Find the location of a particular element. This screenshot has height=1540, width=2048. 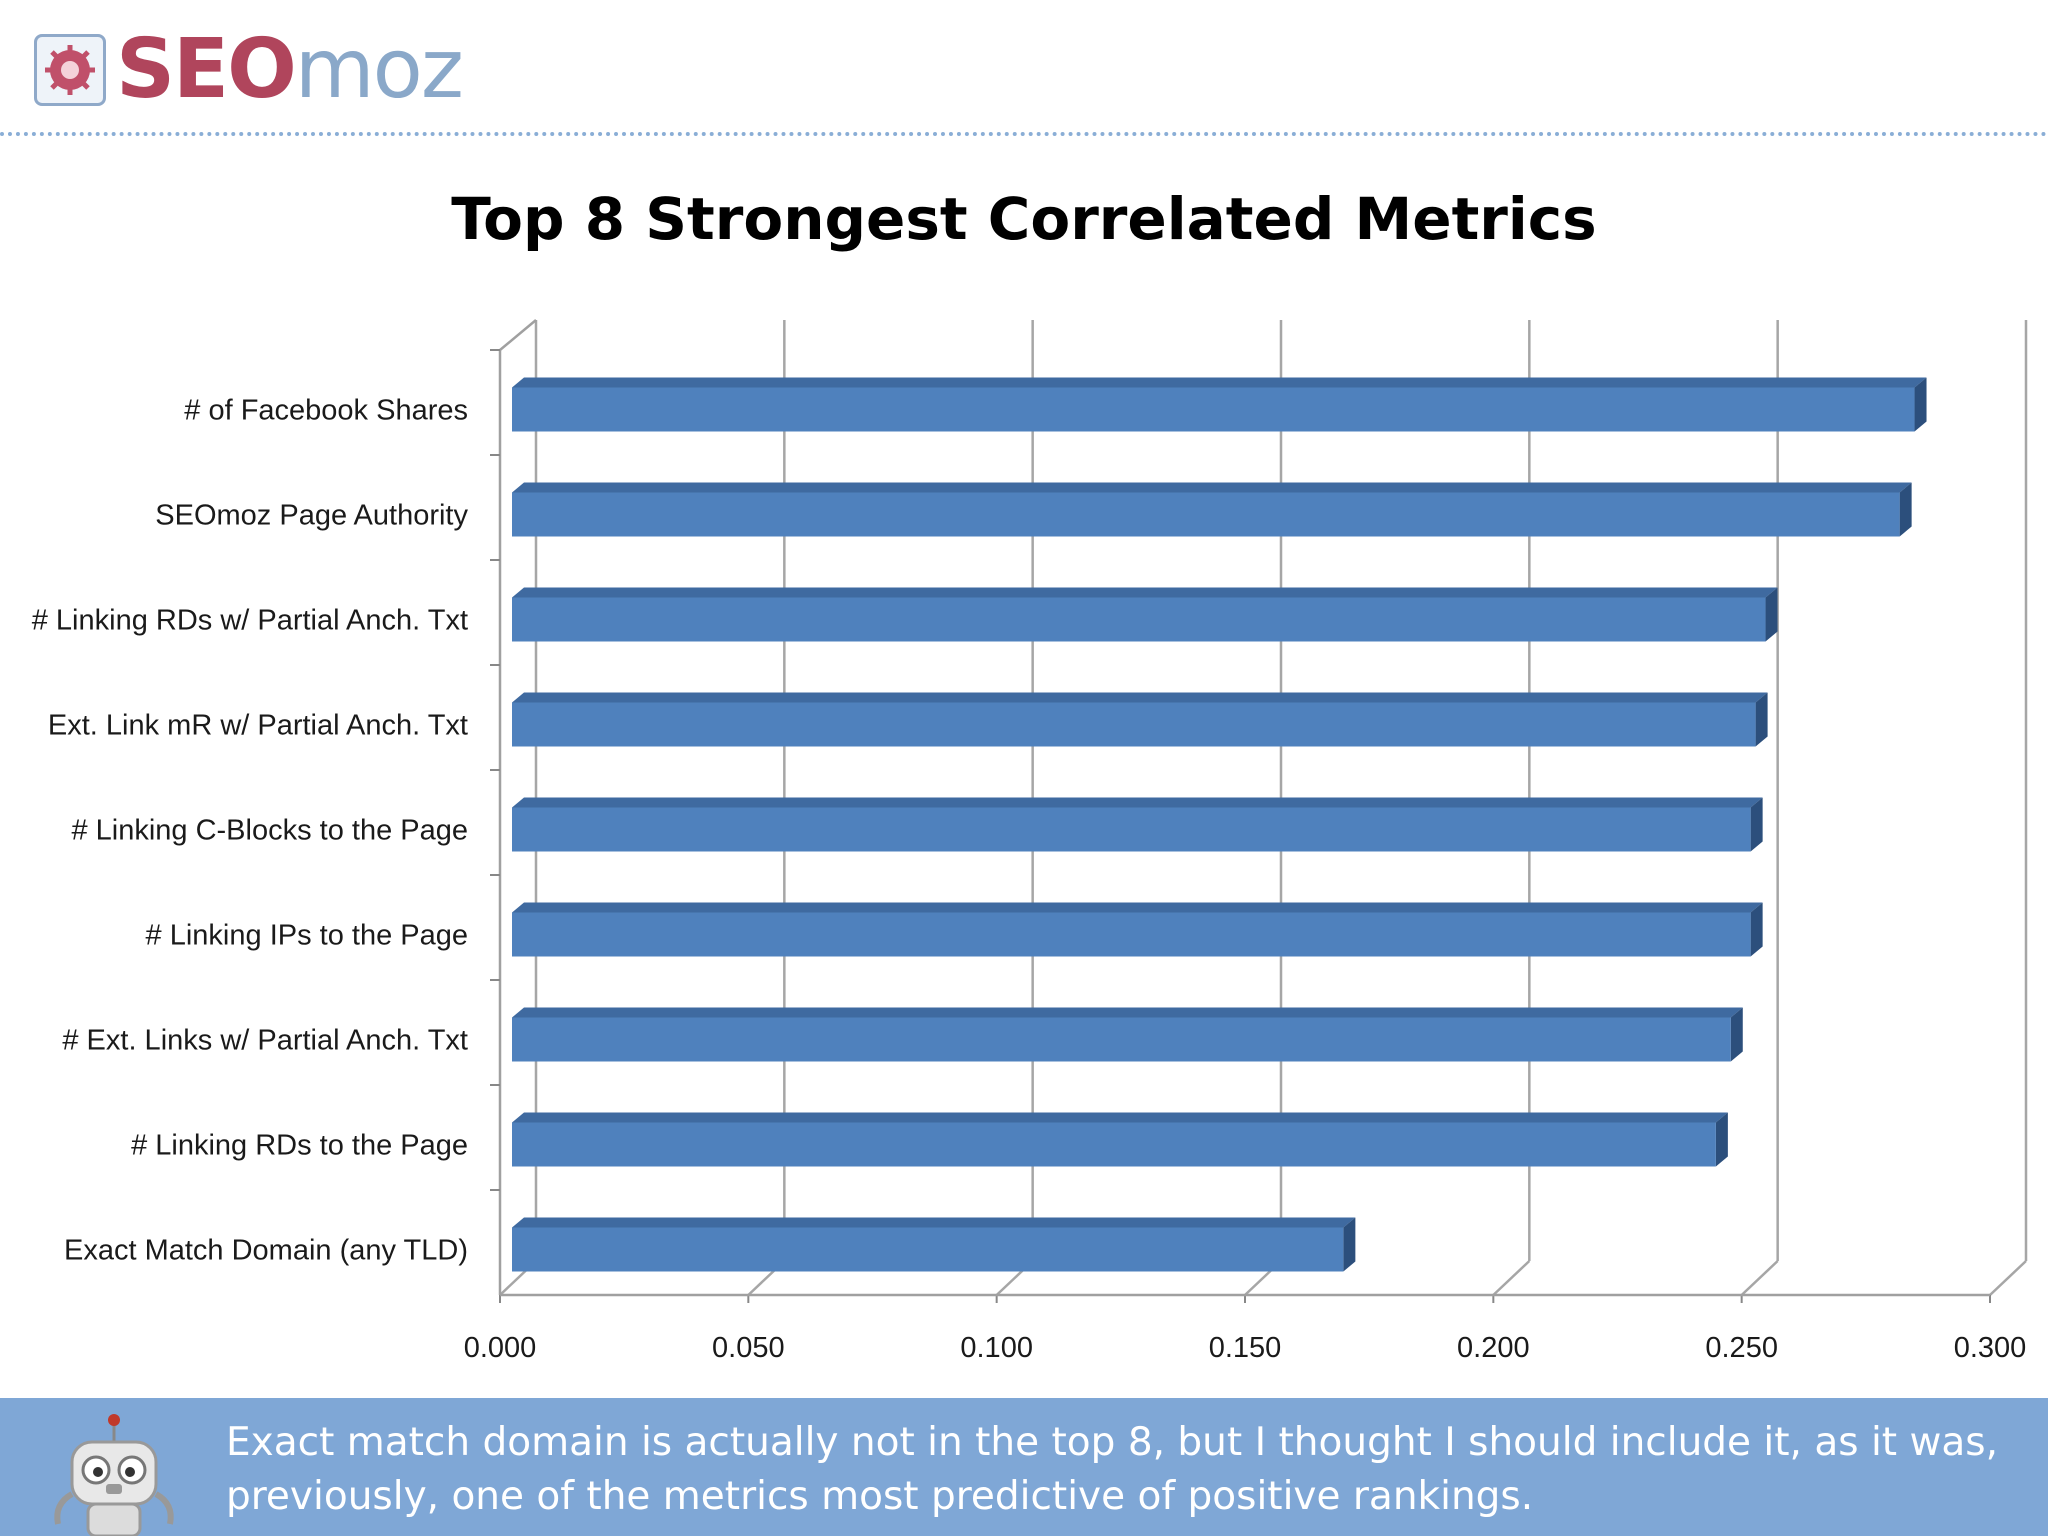

header-divider is located at coordinates (1024, 134).